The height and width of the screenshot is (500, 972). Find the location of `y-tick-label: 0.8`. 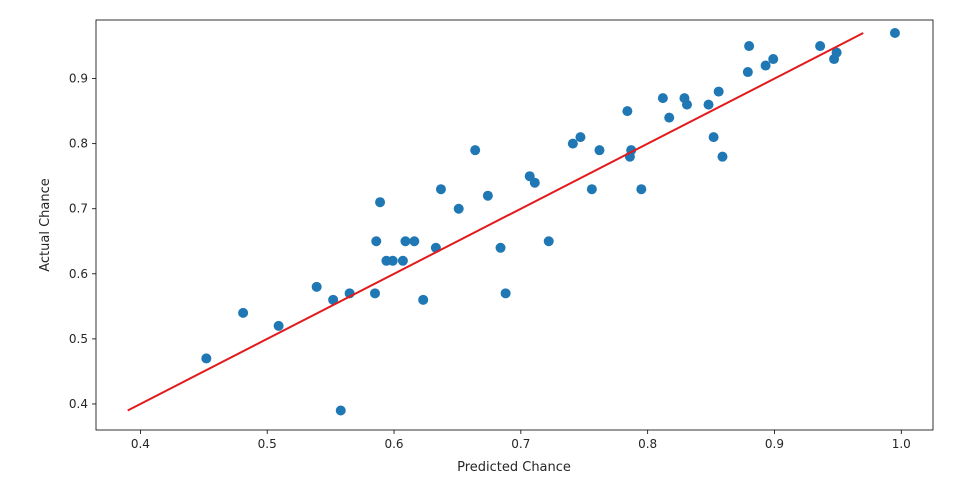

y-tick-label: 0.8 is located at coordinates (78, 144).